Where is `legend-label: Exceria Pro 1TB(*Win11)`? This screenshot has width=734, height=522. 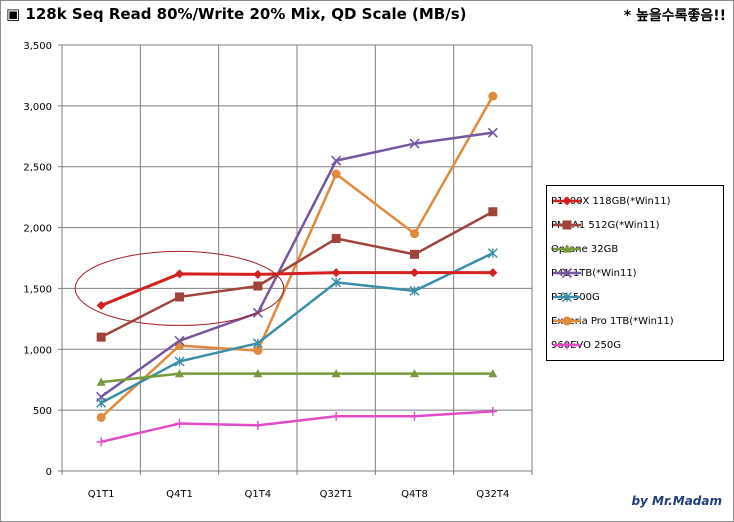 legend-label: Exceria Pro 1TB(*Win11) is located at coordinates (612, 321).